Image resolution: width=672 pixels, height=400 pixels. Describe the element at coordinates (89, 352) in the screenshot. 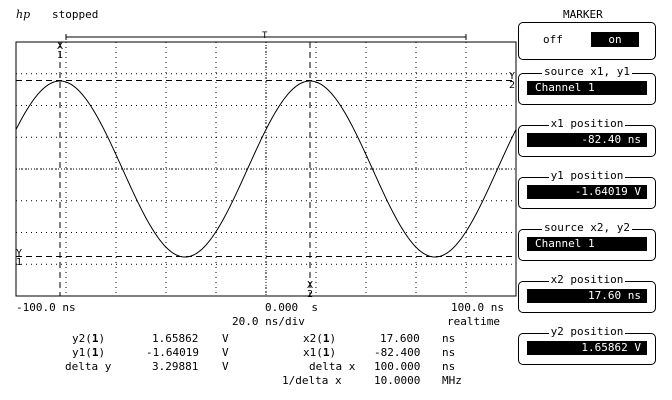

I see `y1-label: y1(1)` at that location.